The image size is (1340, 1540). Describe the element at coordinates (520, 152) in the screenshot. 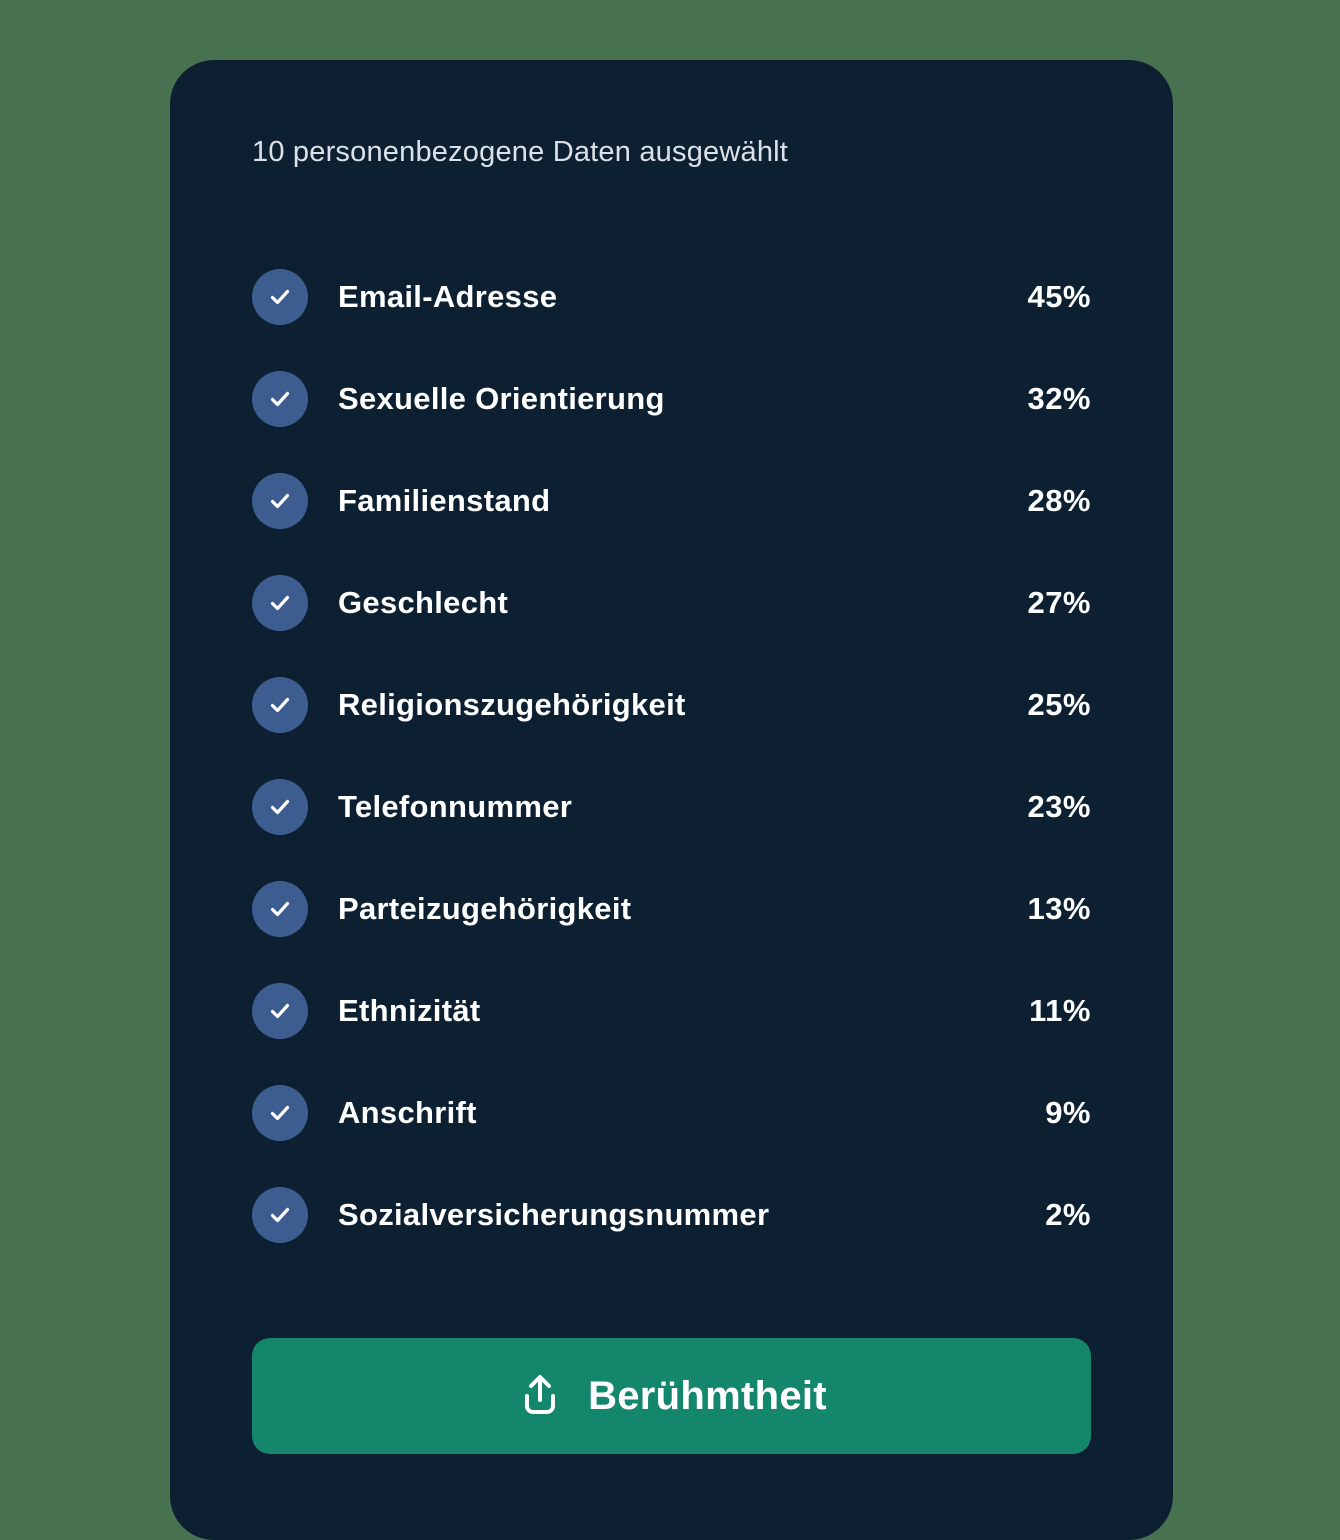

I see `selection-summary-text: 10 personenbezogene Daten ausgewählt` at that location.